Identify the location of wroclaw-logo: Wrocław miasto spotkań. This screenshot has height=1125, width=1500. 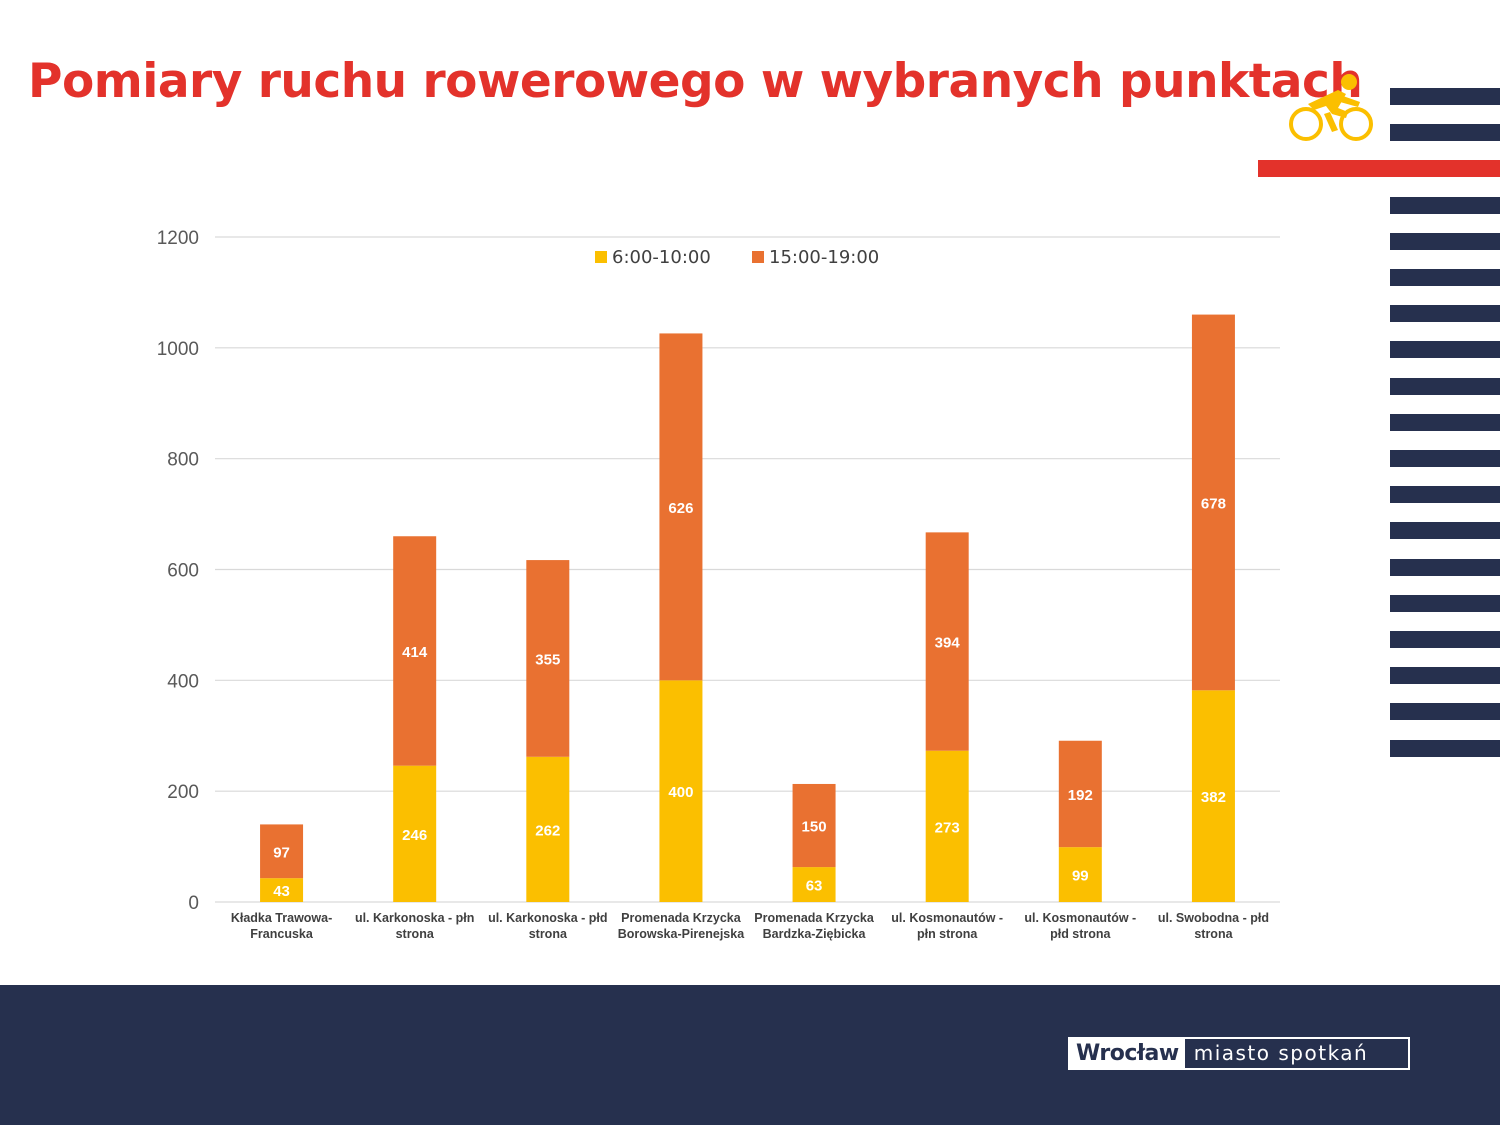
(1239, 1053).